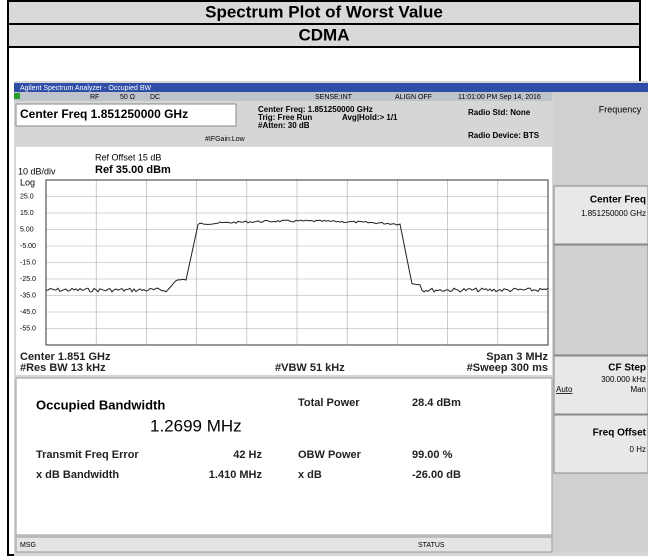  I want to click on setting: #Atten: 30 dB, so click(284, 125).